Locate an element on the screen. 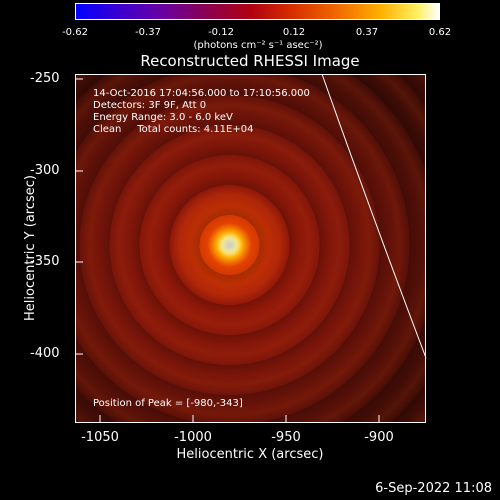  x-tick: -1000 is located at coordinates (193, 437).